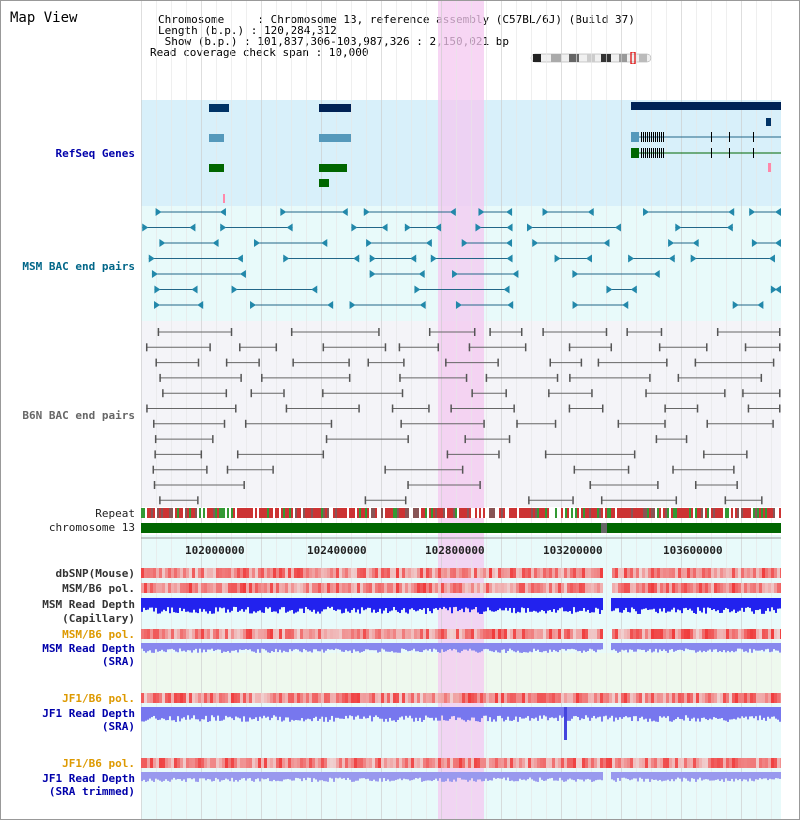 The width and height of the screenshot is (800, 820). What do you see at coordinates (78, 415) in the screenshot?
I see `label-b6n-bac: B6N BAC end pairs` at bounding box center [78, 415].